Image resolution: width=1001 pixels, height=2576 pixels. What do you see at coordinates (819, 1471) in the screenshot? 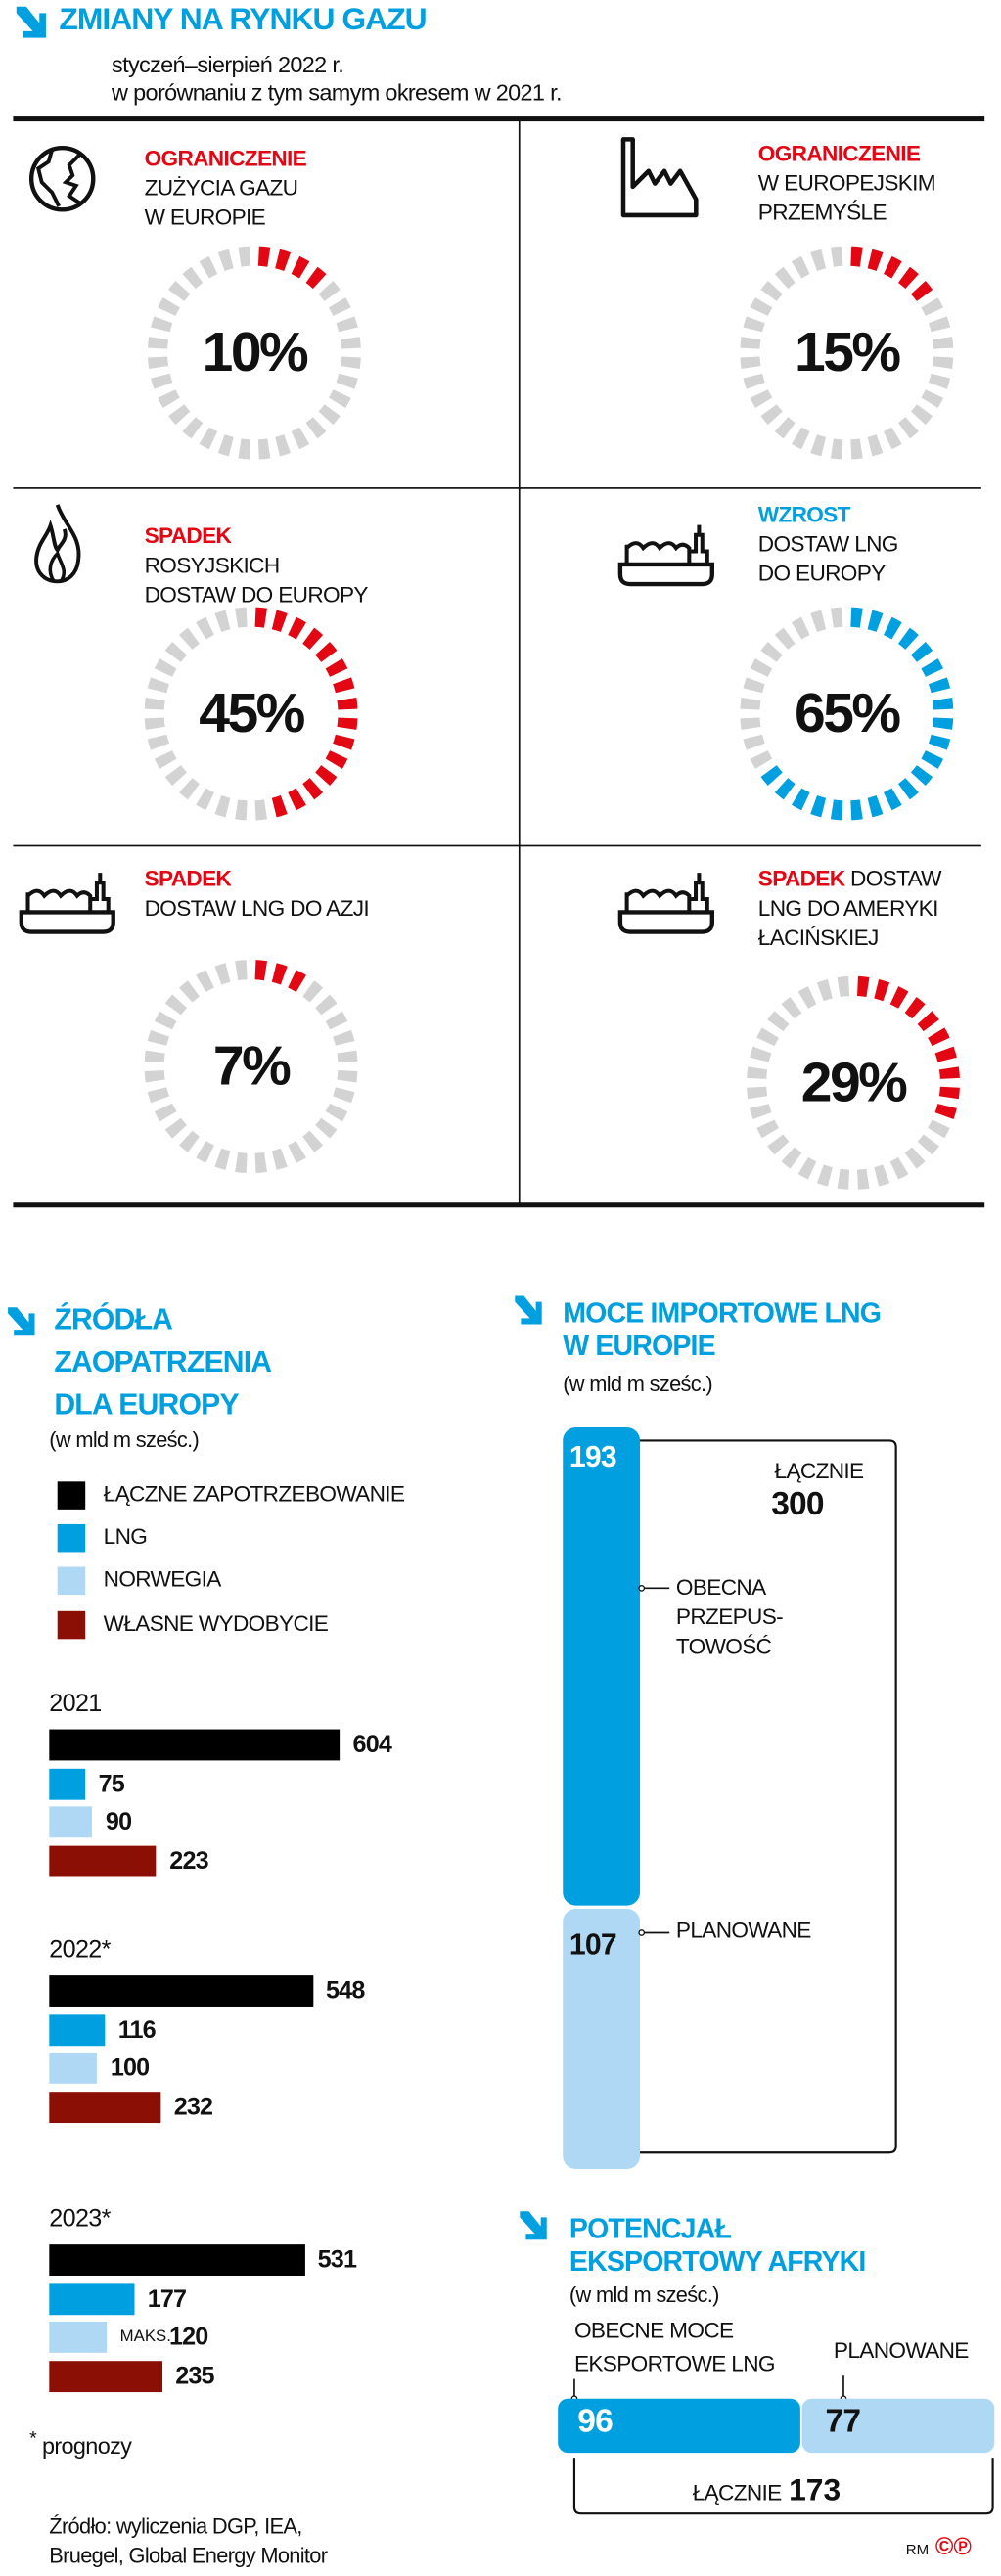
I see `imports-total-label: ŁĄCZNIE` at bounding box center [819, 1471].